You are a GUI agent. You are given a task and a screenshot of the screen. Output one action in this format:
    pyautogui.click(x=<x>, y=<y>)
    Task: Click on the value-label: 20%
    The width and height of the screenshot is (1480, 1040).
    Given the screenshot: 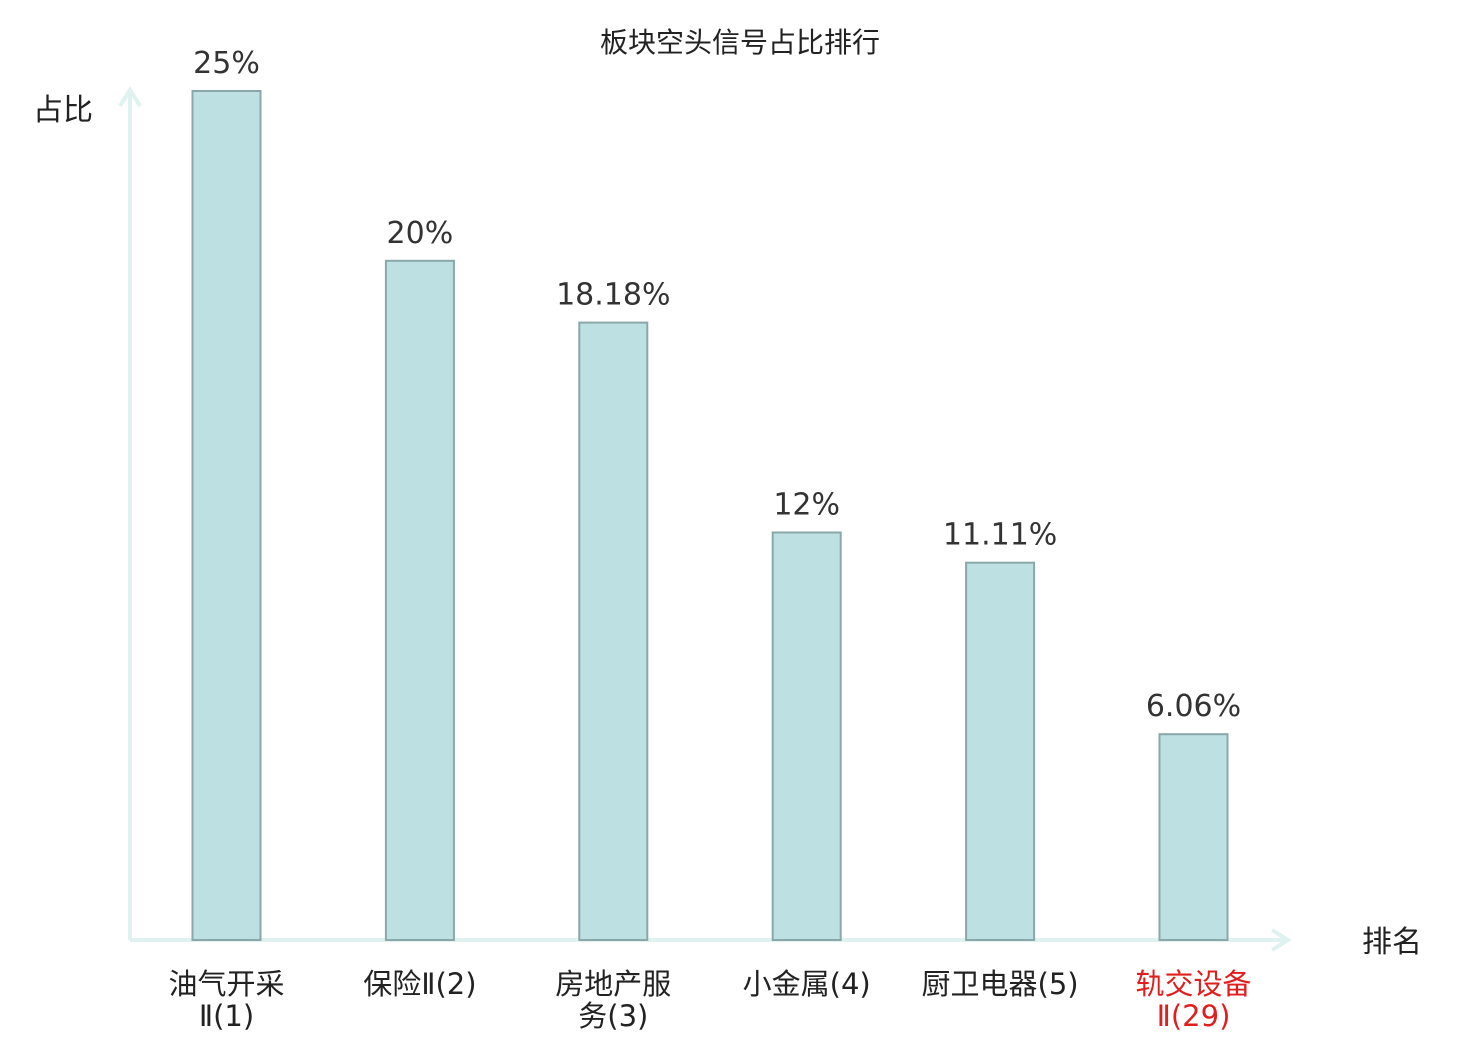 What is the action you would take?
    pyautogui.click(x=420, y=233)
    